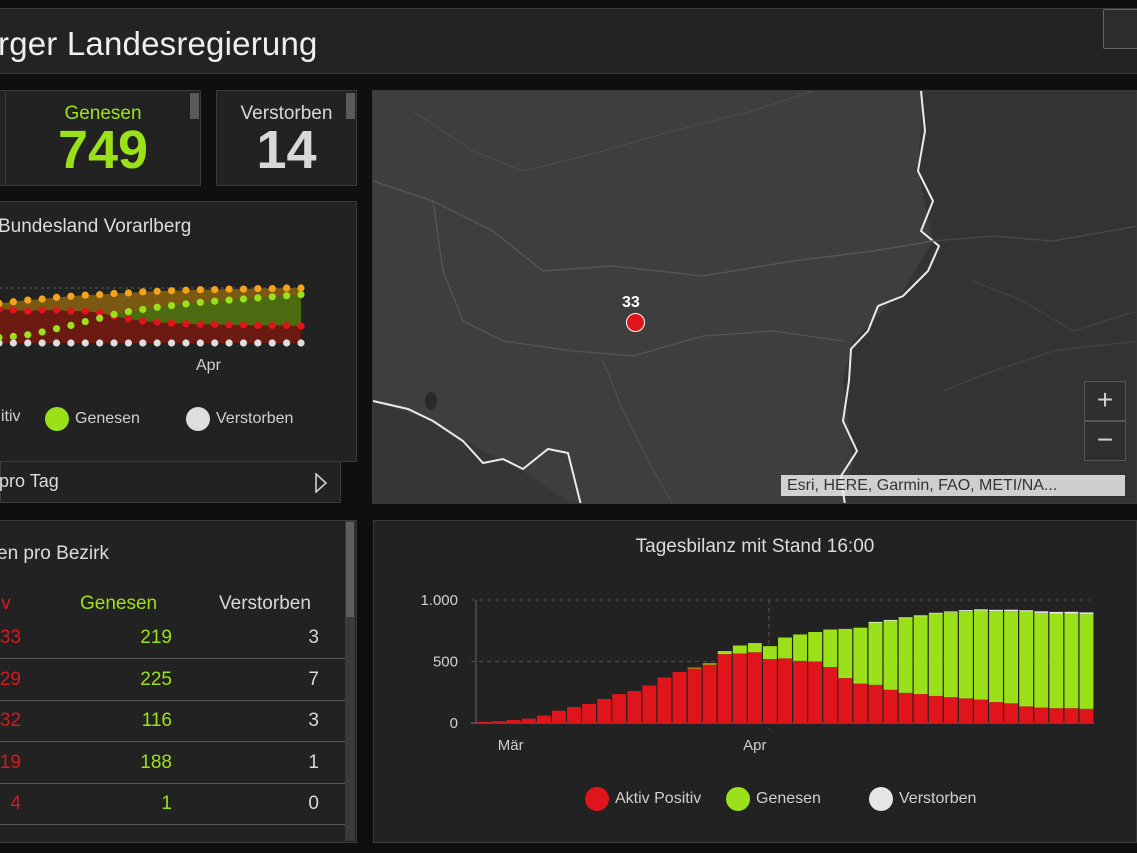  Describe the element at coordinates (350, 569) in the screenshot. I see `scrollbar-thumb` at that location.